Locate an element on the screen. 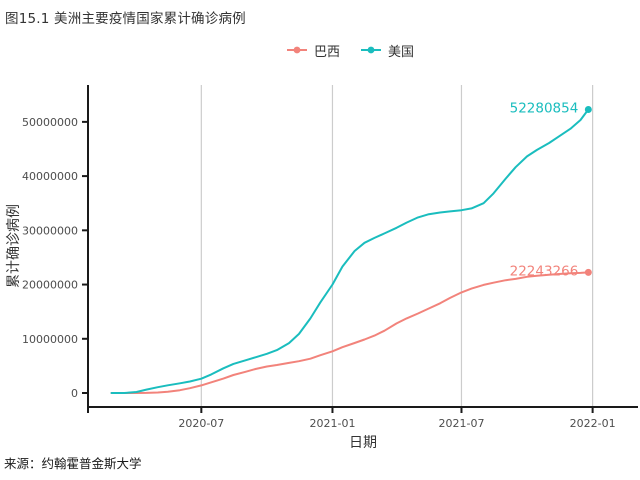 This screenshot has width=640, height=480. x-tick-label: 2020-07 is located at coordinates (201, 423).